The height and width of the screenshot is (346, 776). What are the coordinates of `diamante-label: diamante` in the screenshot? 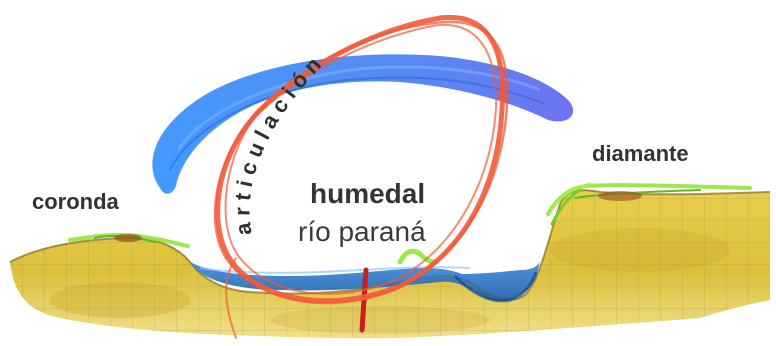 It's located at (640, 153).